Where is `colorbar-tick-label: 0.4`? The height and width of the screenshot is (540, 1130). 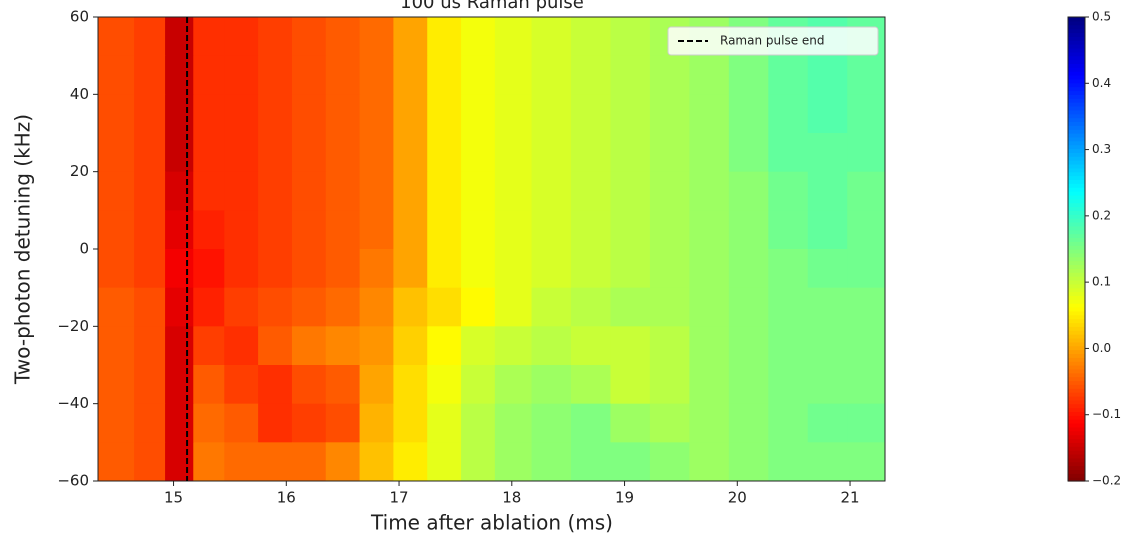 colorbar-tick-label: 0.4 is located at coordinates (1101, 83).